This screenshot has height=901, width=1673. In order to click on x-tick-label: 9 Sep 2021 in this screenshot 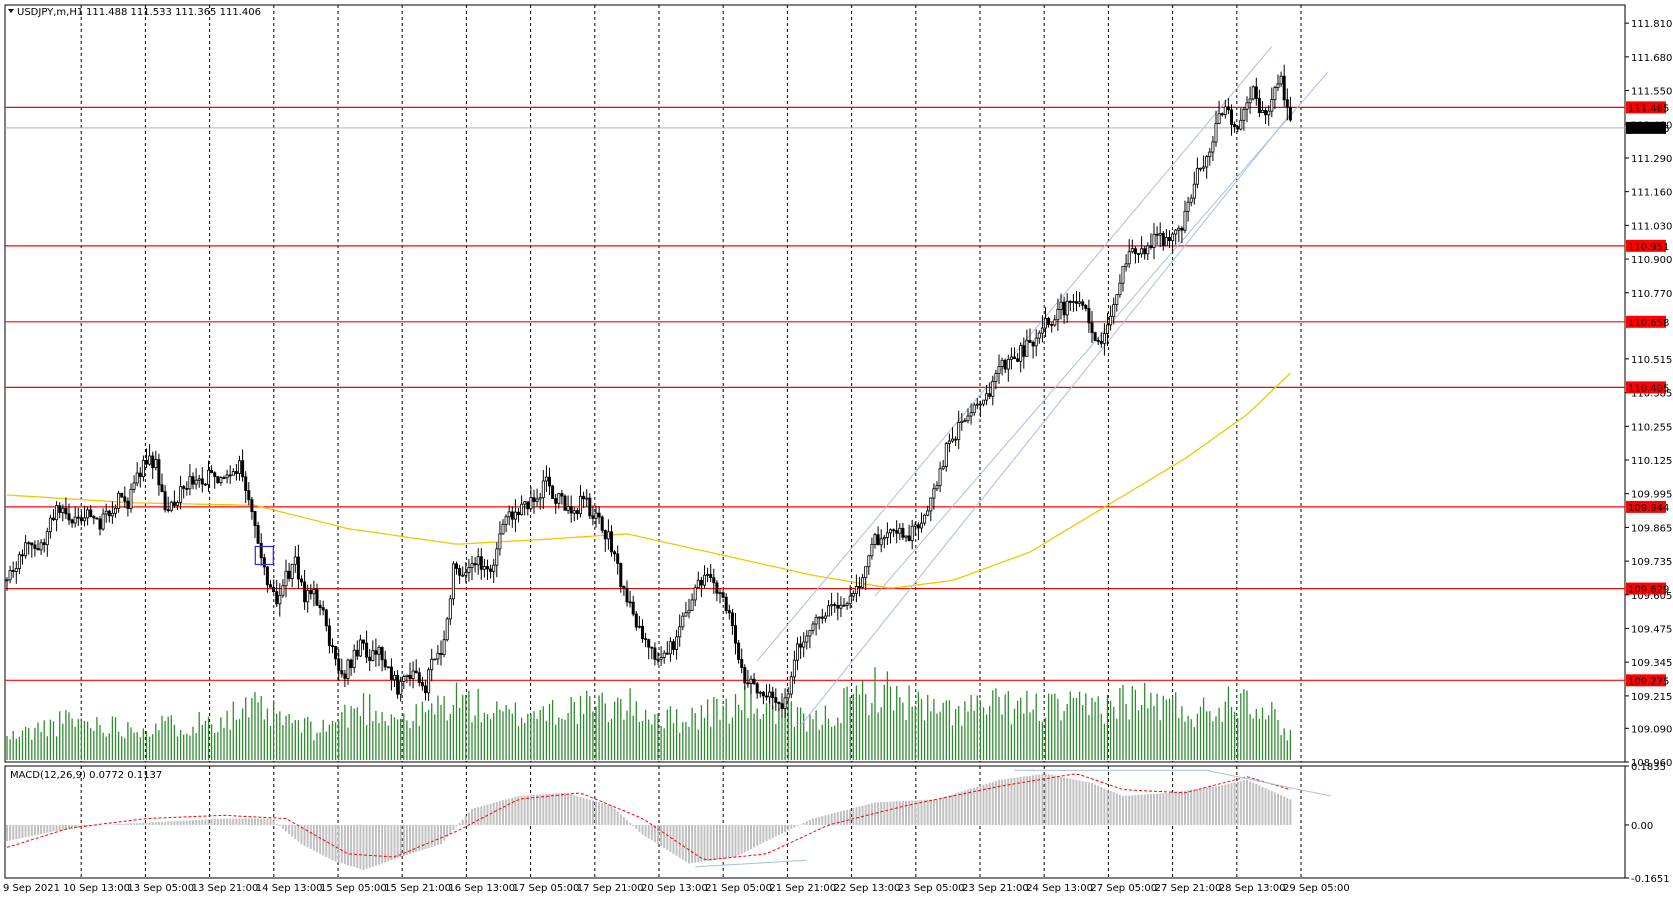, I will do `click(31, 888)`.